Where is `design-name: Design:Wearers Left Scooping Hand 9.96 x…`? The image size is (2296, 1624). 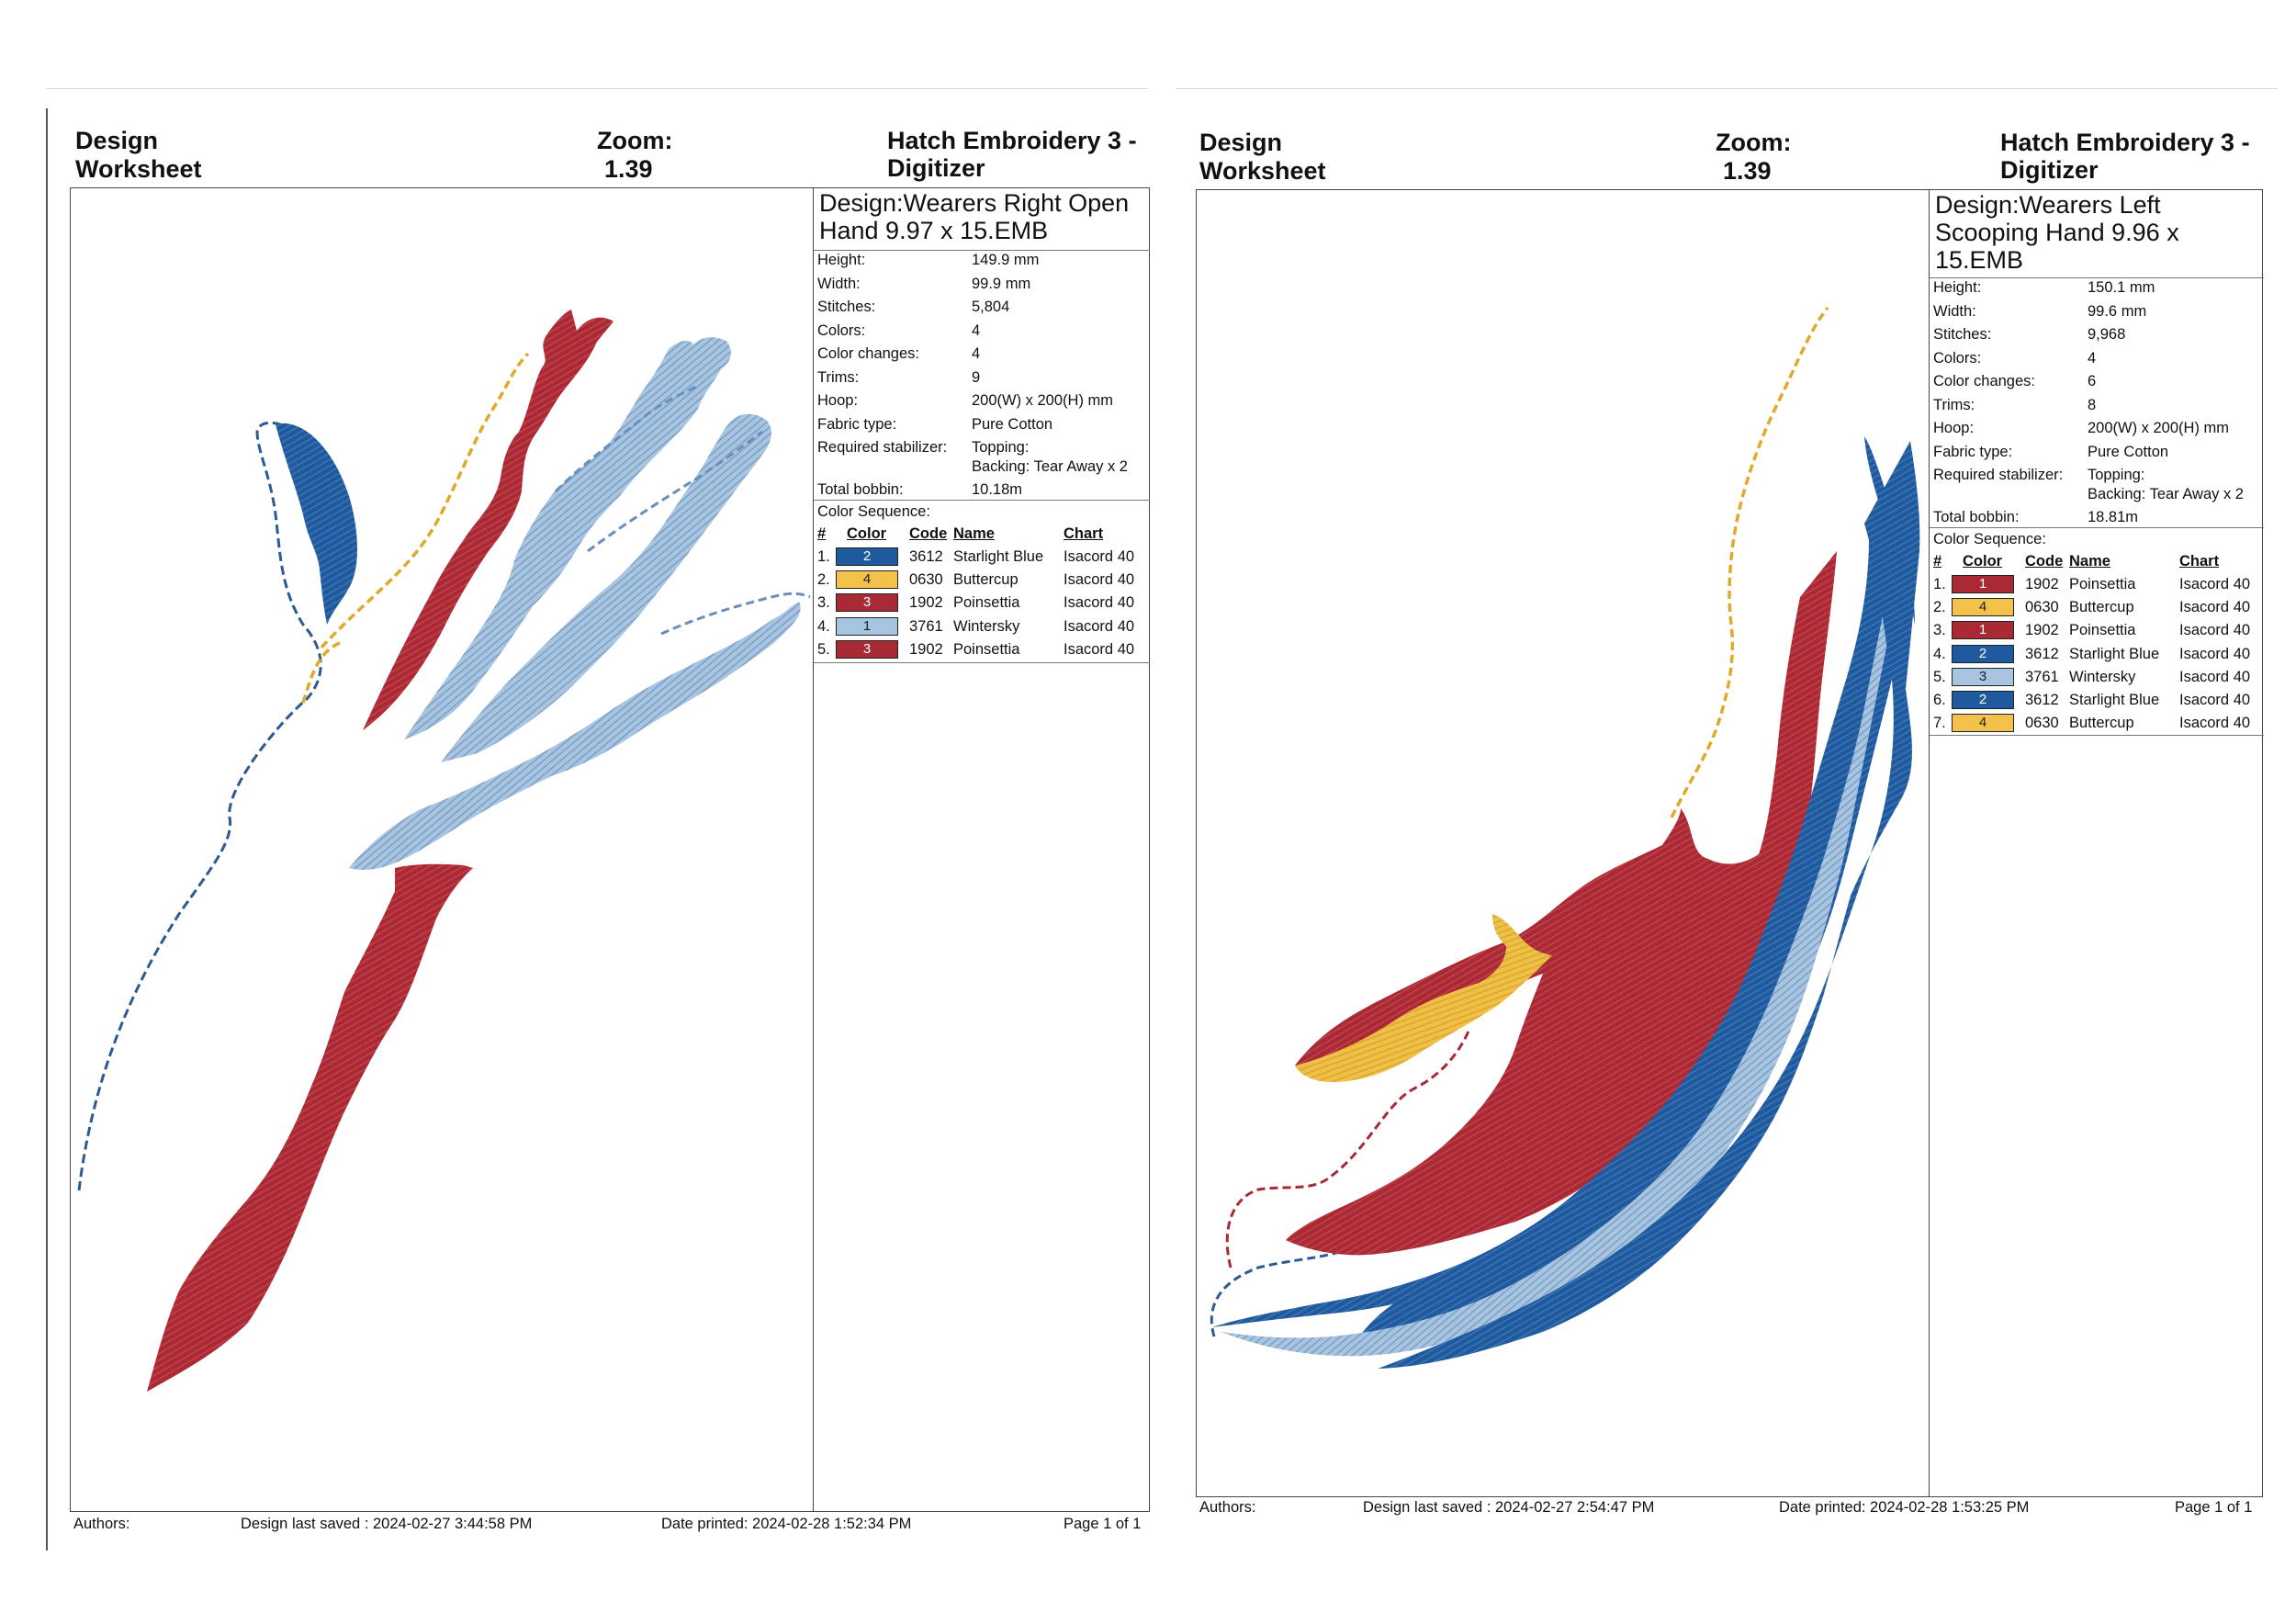
design-name: Design:Wearers Left Scooping Hand 9.96 x… is located at coordinates (2073, 232).